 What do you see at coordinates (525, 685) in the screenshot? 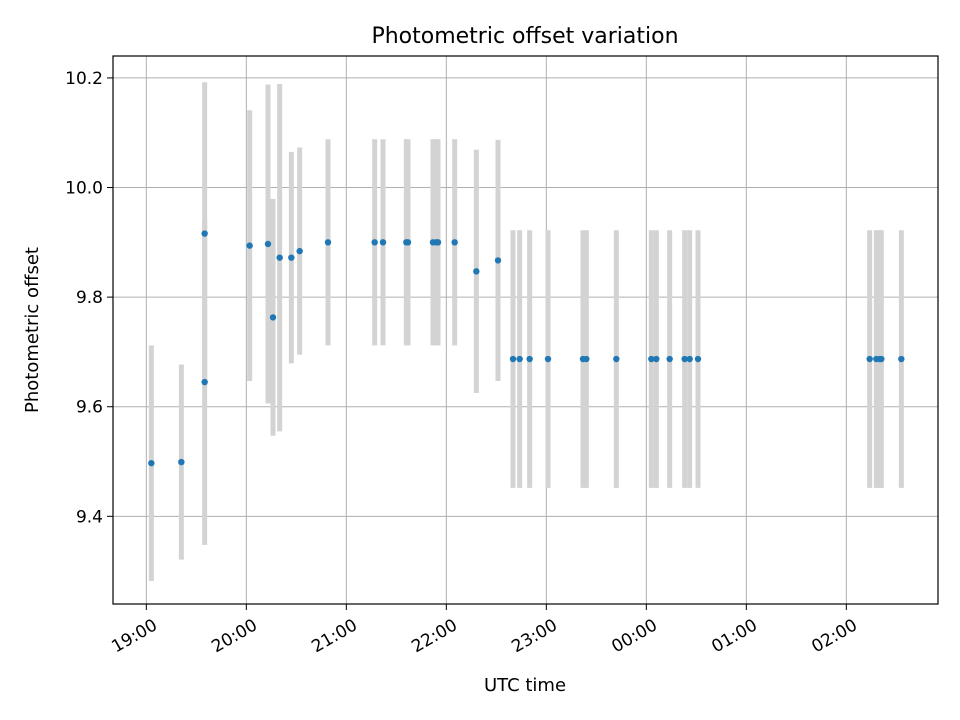
I see `x-axis-label: UTC time` at bounding box center [525, 685].